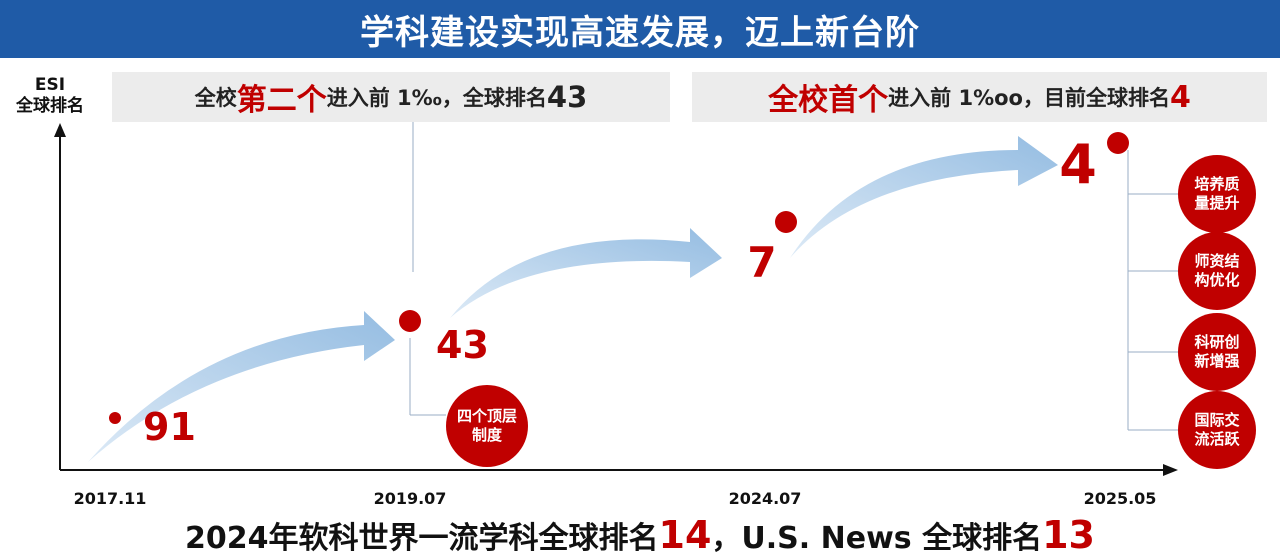 This screenshot has width=1280, height=558. Describe the element at coordinates (1217, 430) in the screenshot. I see `side-tag-4: 国际交流活跃` at that location.